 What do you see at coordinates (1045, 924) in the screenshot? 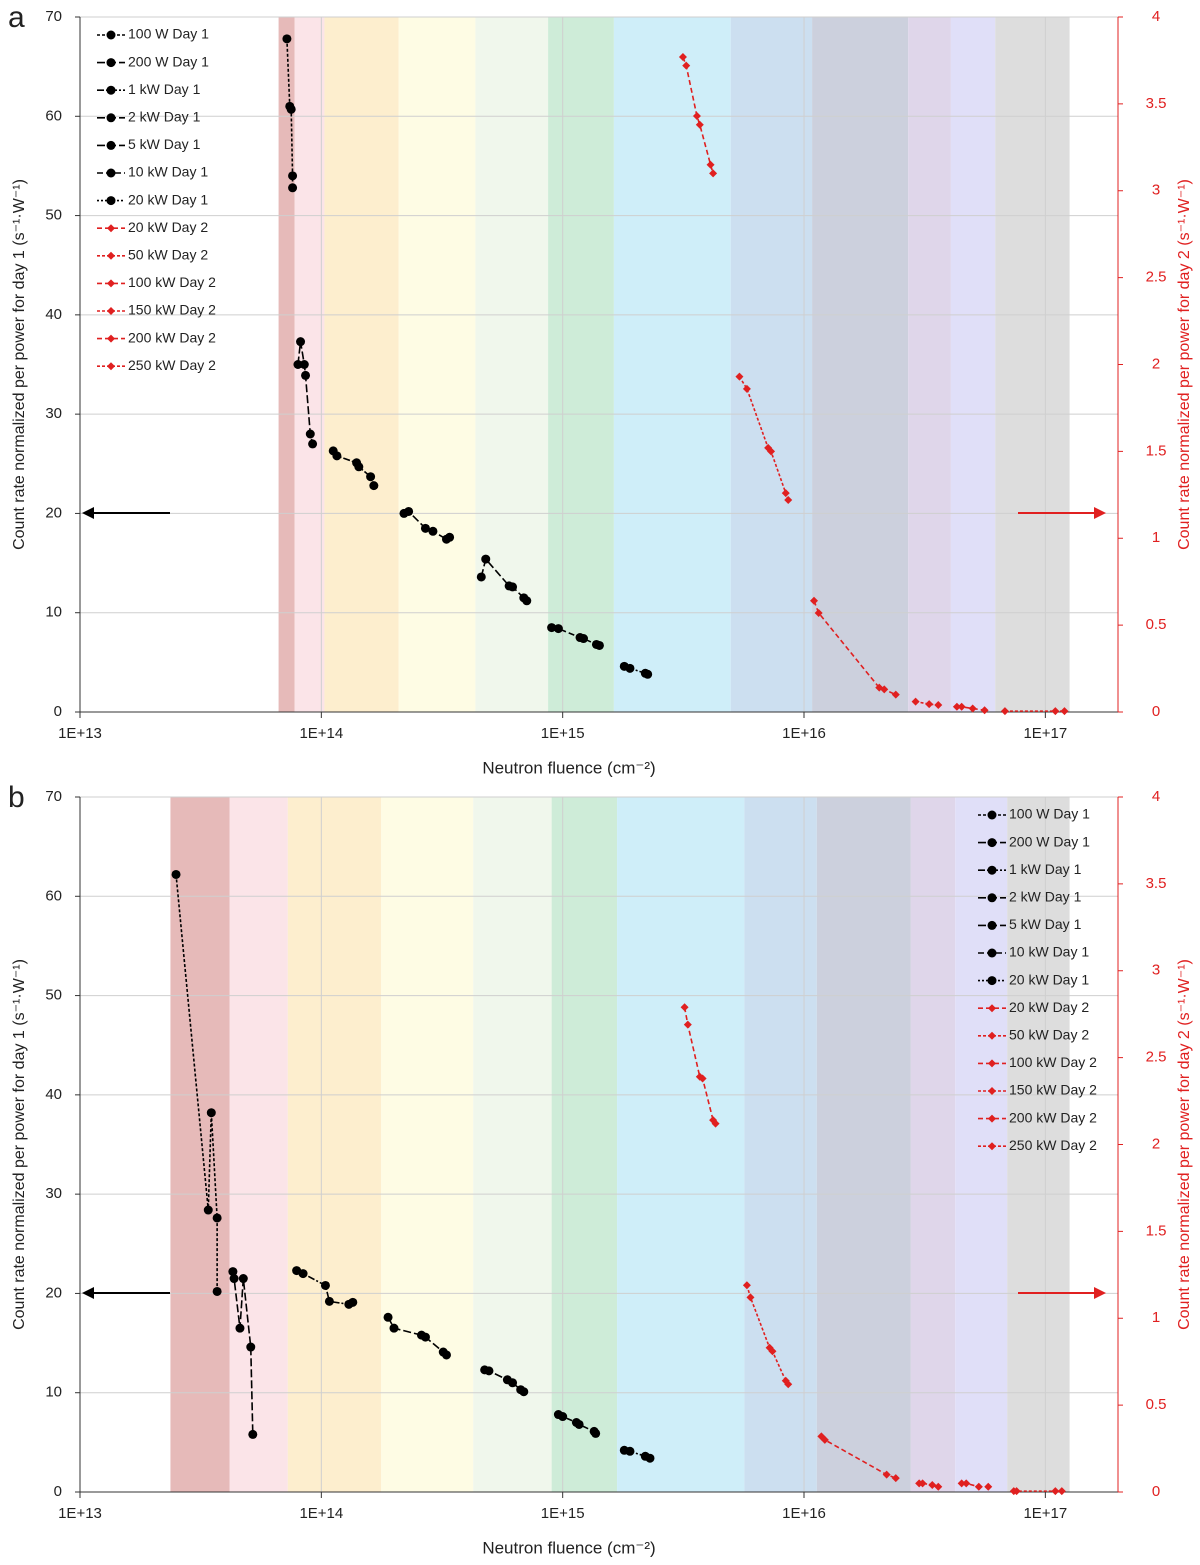
I see `legend-label: 5 kW Day 1` at bounding box center [1045, 924].